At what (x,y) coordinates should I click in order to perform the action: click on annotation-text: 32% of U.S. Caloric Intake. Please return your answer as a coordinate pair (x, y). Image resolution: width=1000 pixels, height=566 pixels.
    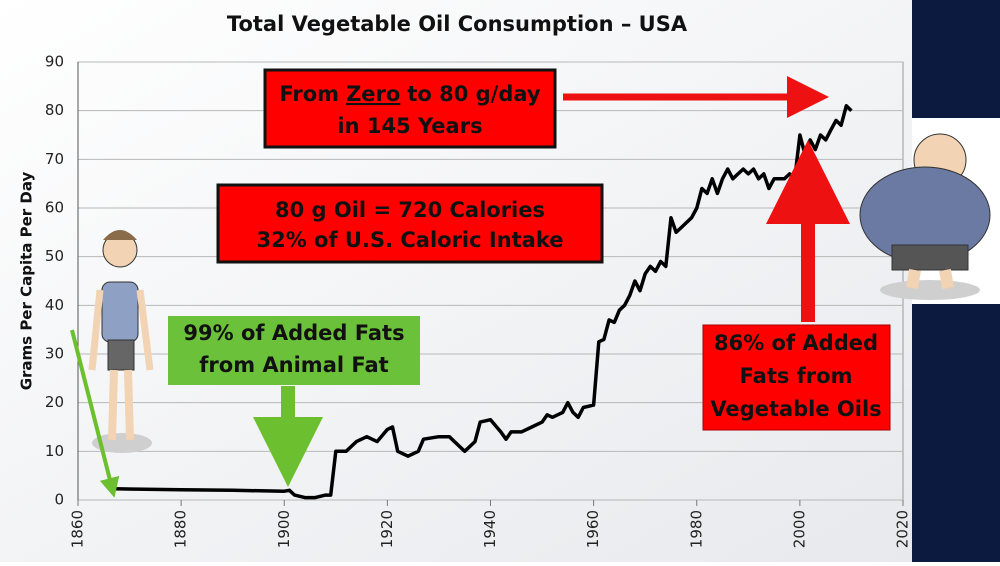
    Looking at the image, I should click on (409, 240).